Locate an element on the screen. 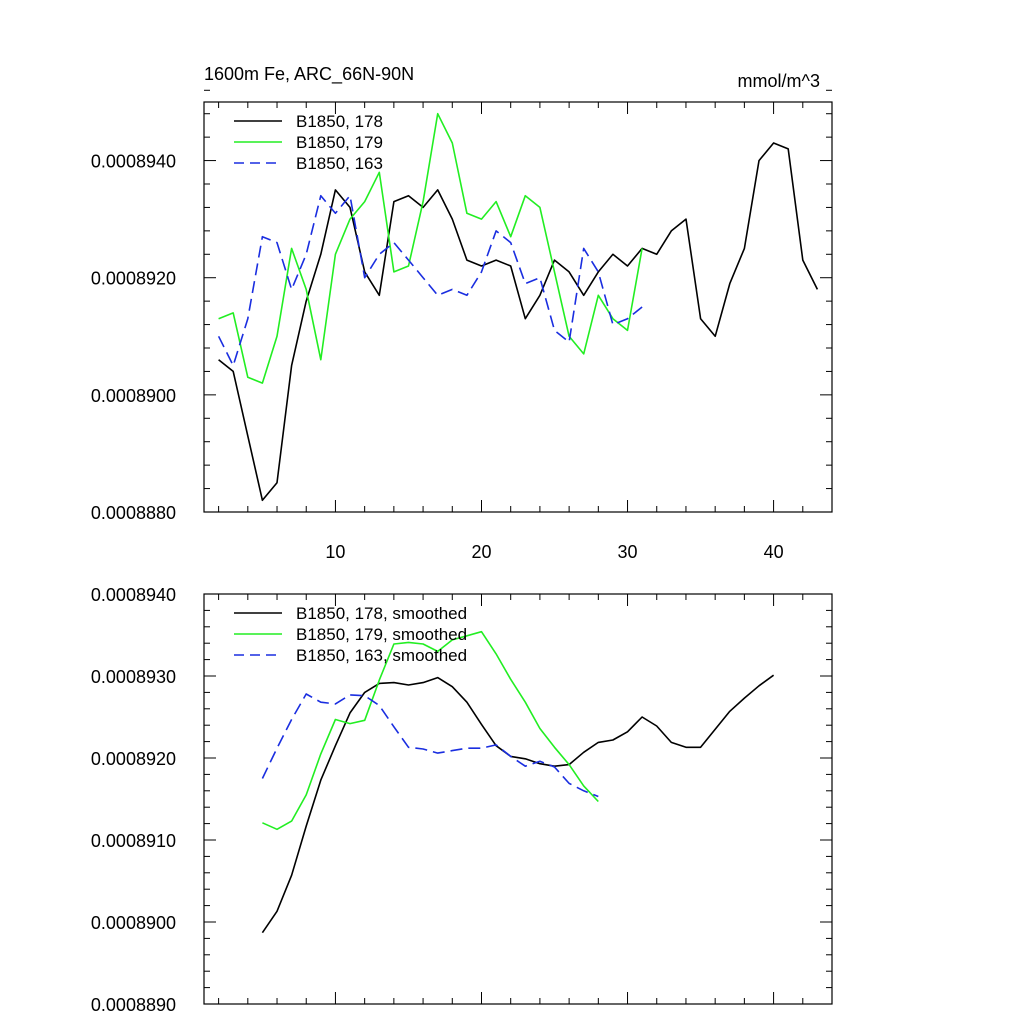 This screenshot has height=1029, width=1024. chart2-y-tick-label: 0.0008900 is located at coordinates (133, 923).